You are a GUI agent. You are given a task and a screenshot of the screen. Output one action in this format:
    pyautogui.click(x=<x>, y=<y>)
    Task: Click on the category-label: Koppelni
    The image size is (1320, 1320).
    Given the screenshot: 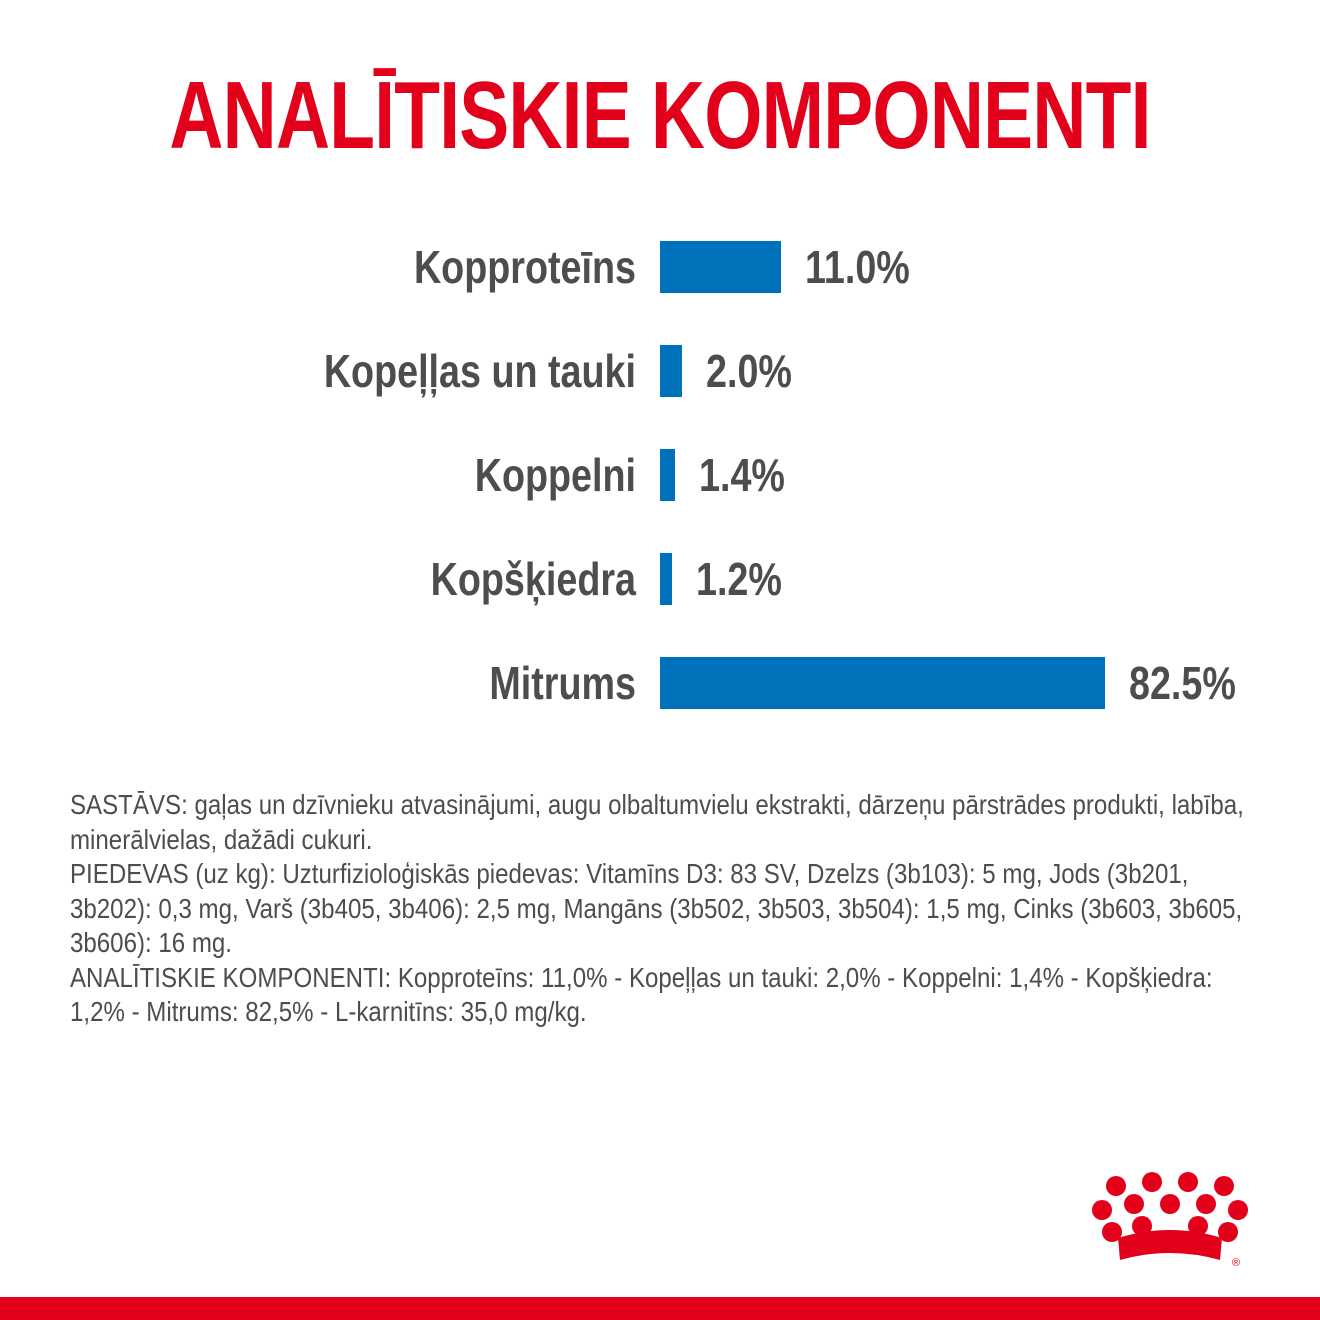 What is the action you would take?
    pyautogui.click(x=555, y=474)
    